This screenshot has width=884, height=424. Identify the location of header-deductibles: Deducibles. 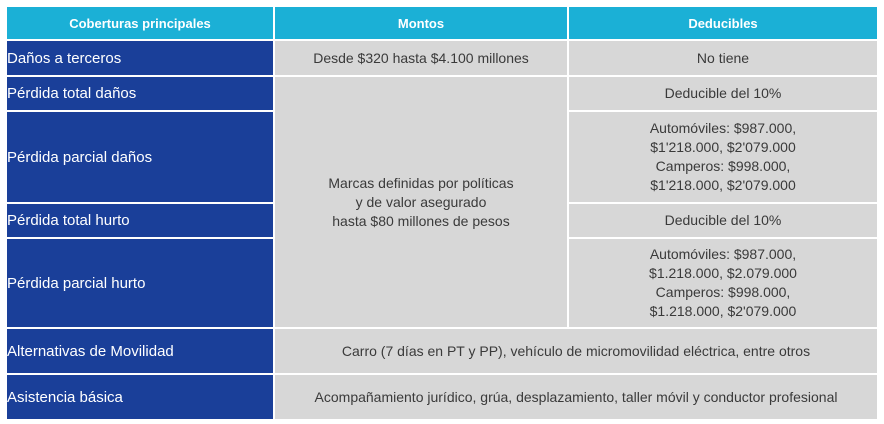
(723, 23).